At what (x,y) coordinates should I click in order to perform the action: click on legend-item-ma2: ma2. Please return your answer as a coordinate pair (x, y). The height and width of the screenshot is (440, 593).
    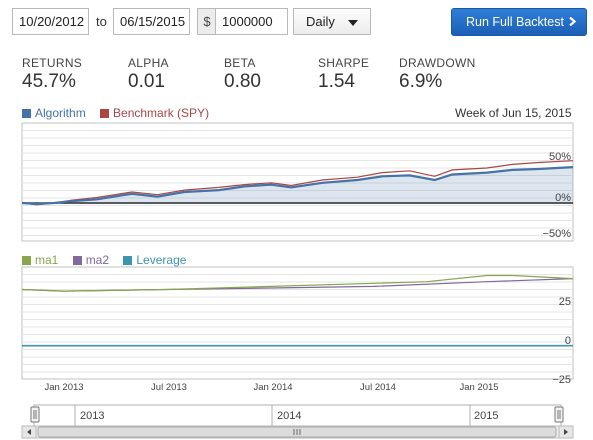
    Looking at the image, I should click on (91, 260).